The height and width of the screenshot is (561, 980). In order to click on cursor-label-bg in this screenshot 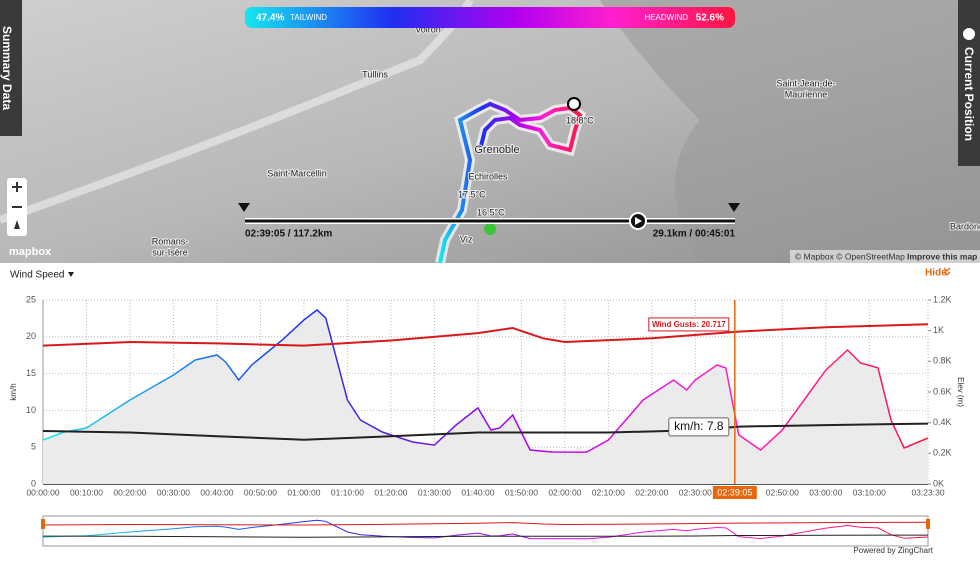, I will do `click(734, 492)`.